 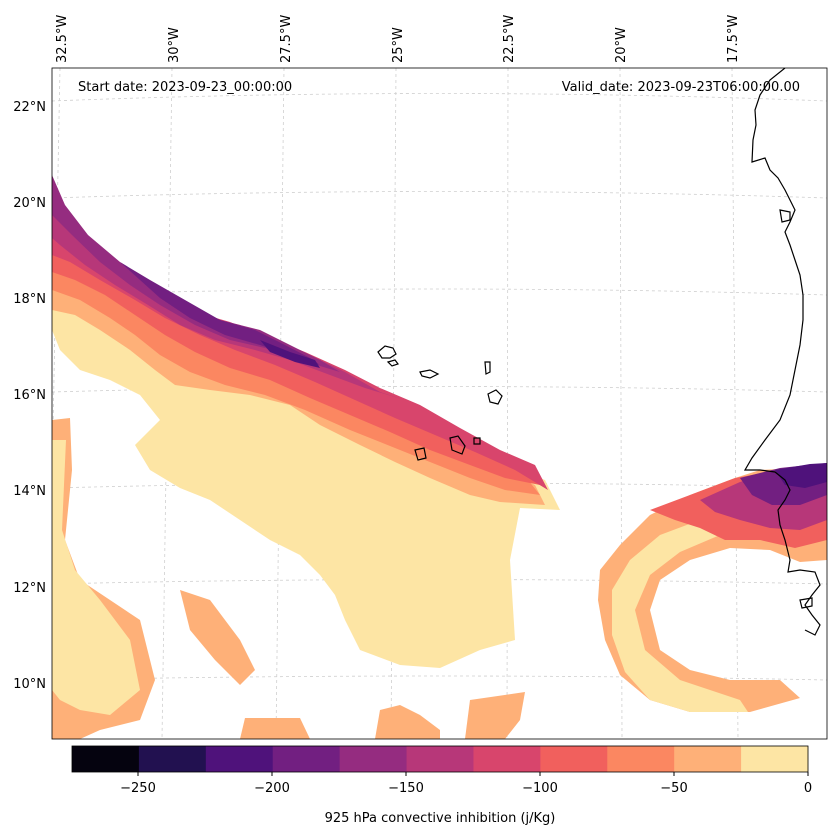 What do you see at coordinates (808, 788) in the screenshot?
I see `colorbar-tick-label: 0` at bounding box center [808, 788].